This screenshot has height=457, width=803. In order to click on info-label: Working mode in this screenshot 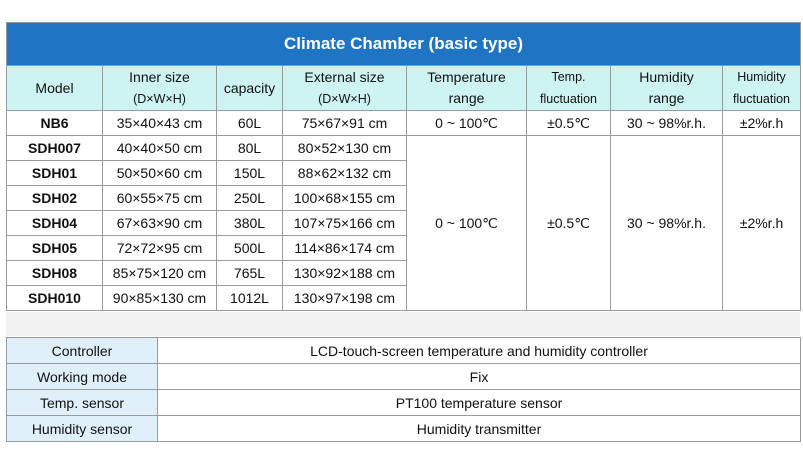, I will do `click(82, 376)`.